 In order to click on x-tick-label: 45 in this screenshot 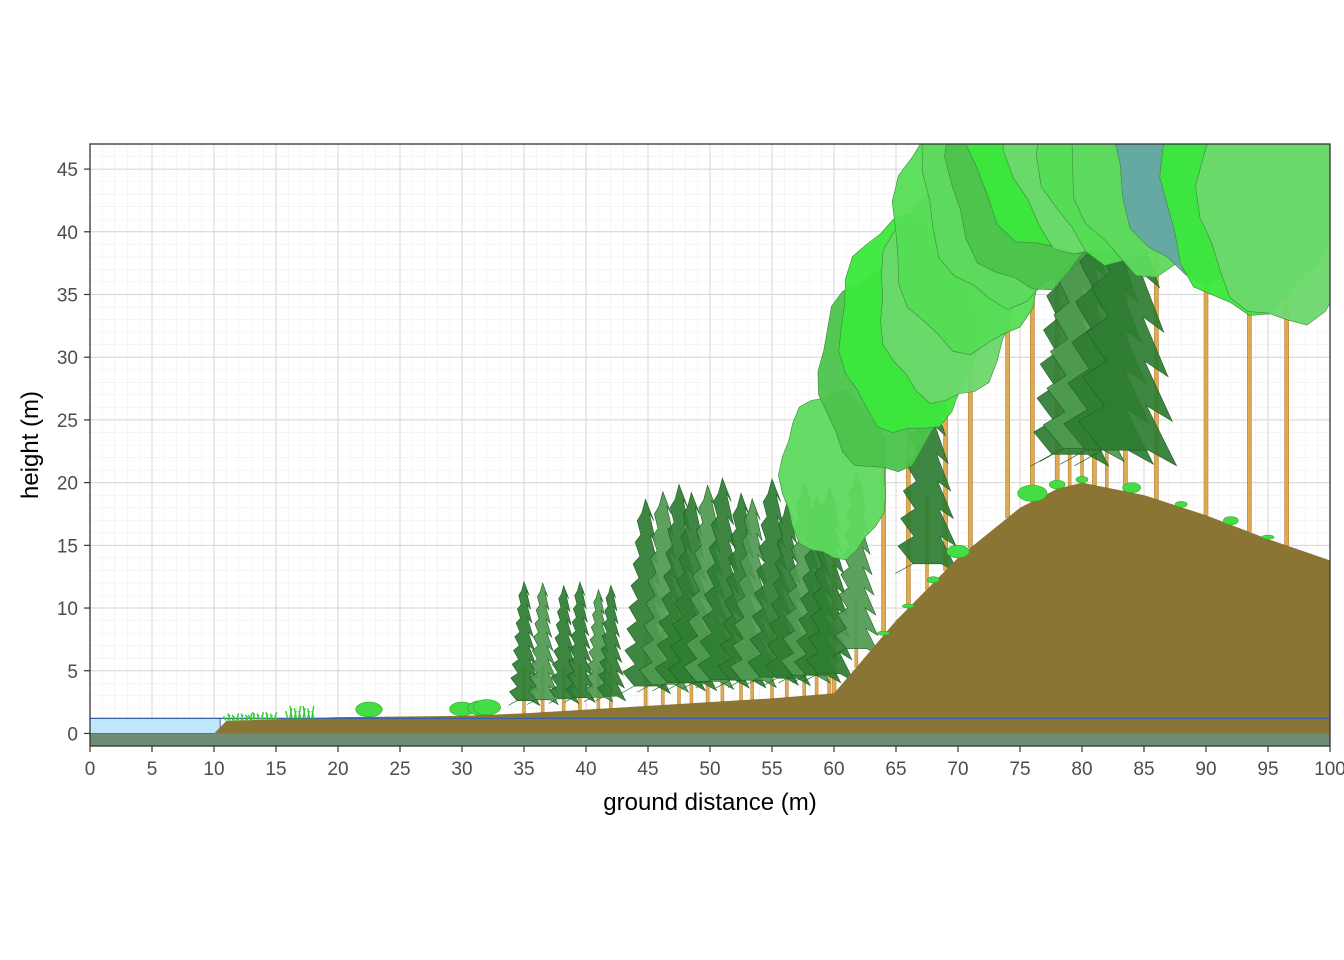, I will do `click(647, 769)`.